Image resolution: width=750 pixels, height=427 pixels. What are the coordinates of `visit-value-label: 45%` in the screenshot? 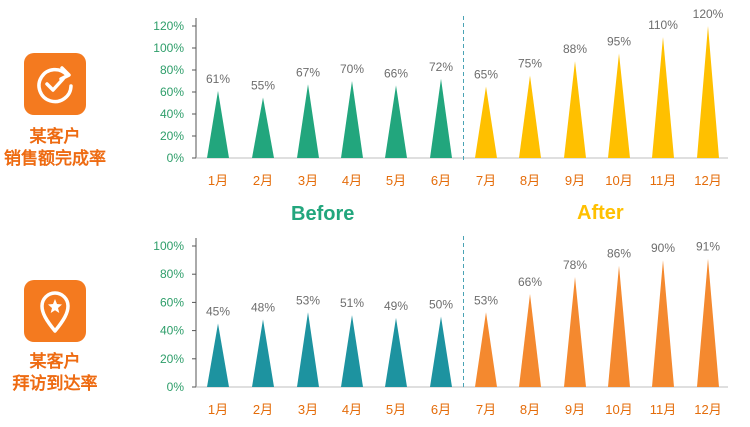 It's located at (218, 312).